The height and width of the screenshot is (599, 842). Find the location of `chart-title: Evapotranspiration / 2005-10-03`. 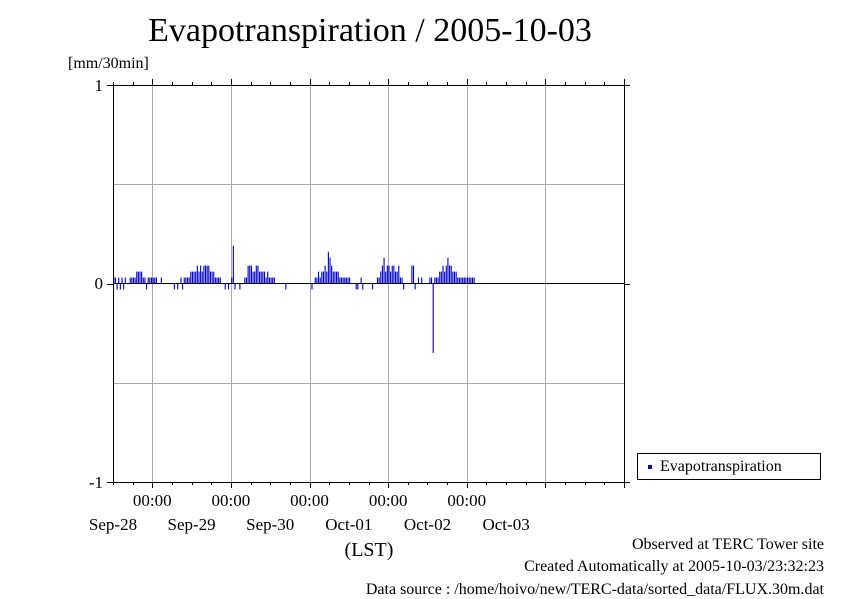

chart-title: Evapotranspiration / 2005-10-03 is located at coordinates (370, 30).